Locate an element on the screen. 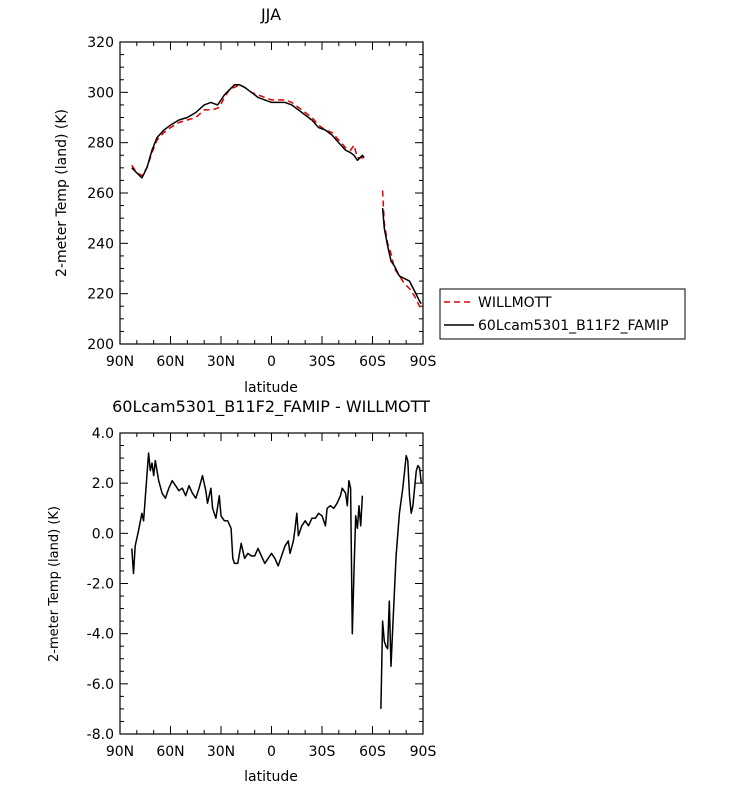  bottom-y-axis-label: 2-meter Temp (land) (K) is located at coordinates (54, 584).